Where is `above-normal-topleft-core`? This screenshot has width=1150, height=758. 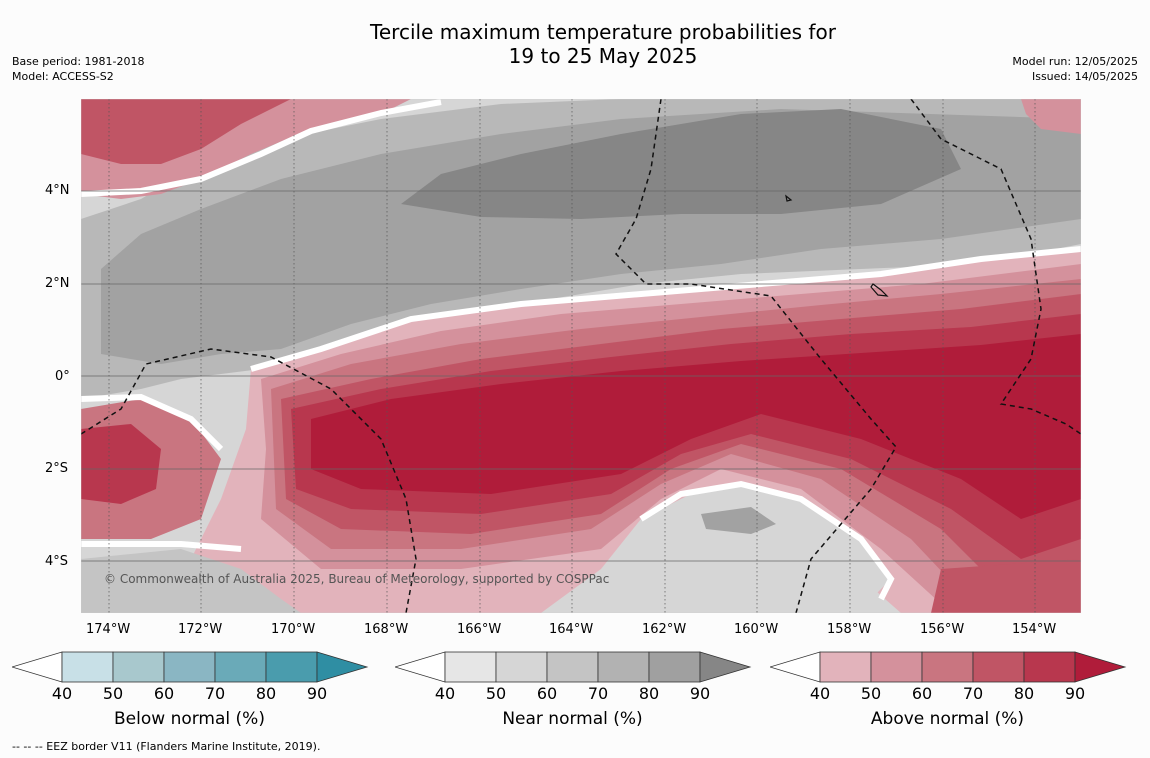 above-normal-topleft-core is located at coordinates (186, 131).